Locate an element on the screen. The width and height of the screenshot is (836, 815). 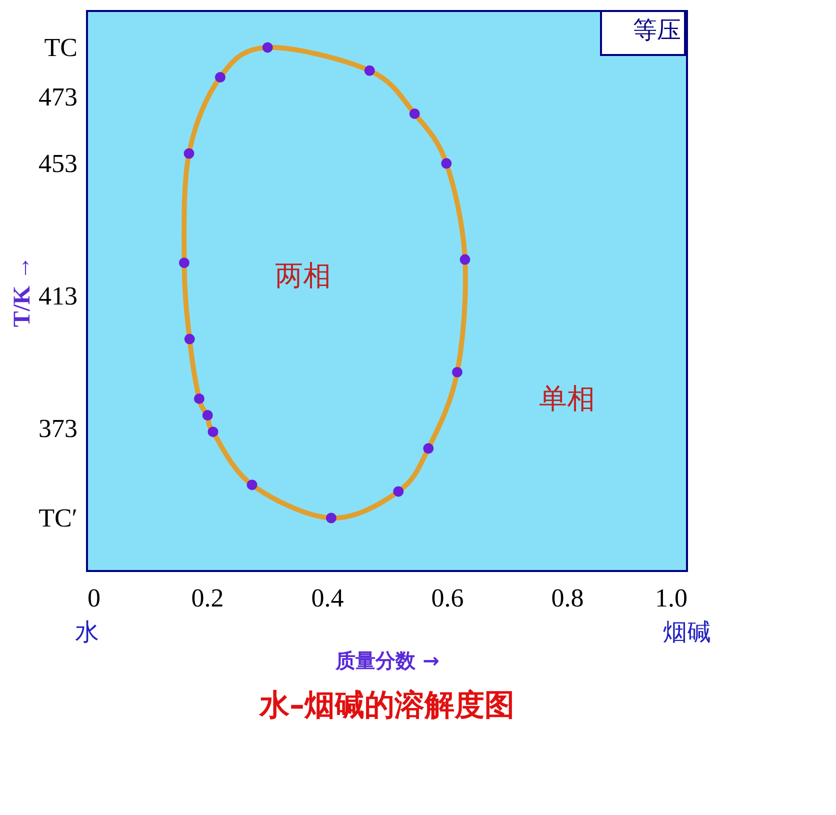
x-tick-label: 0 is located at coordinates (94, 598).